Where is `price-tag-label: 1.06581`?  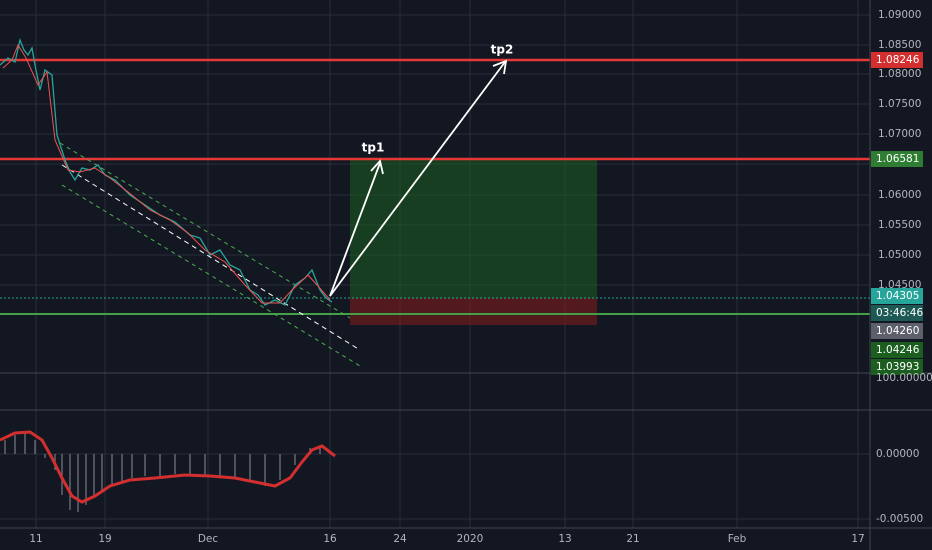
price-tag-label: 1.06581 is located at coordinates (897, 159).